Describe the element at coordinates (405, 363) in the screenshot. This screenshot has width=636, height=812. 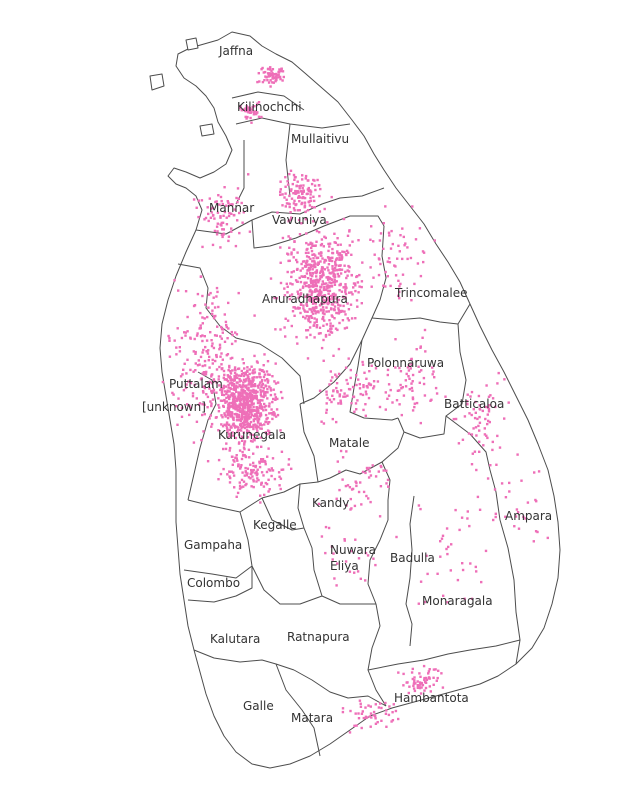
I see `label-polonnaruwa: Polonnaruwa` at that location.